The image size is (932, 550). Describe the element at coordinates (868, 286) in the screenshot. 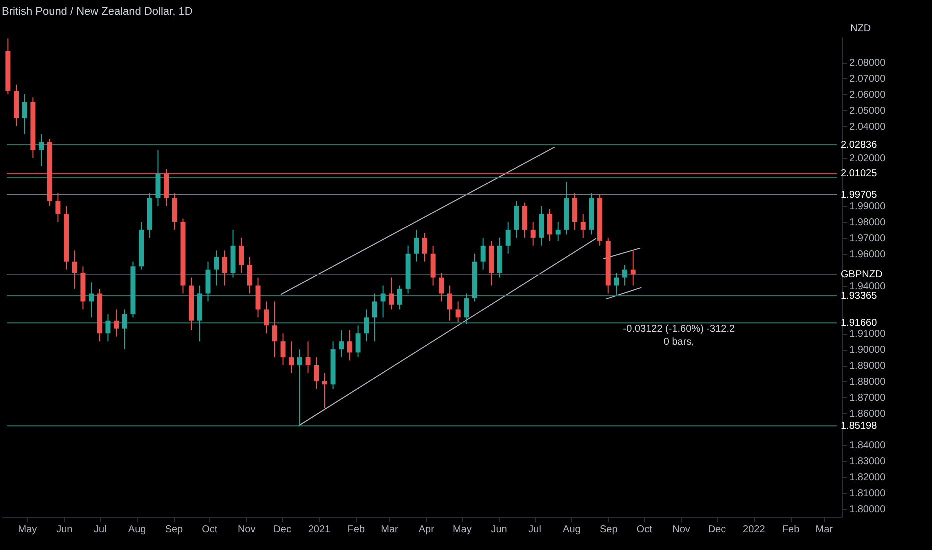

I see `y-tick-label: 1.94000` at that location.